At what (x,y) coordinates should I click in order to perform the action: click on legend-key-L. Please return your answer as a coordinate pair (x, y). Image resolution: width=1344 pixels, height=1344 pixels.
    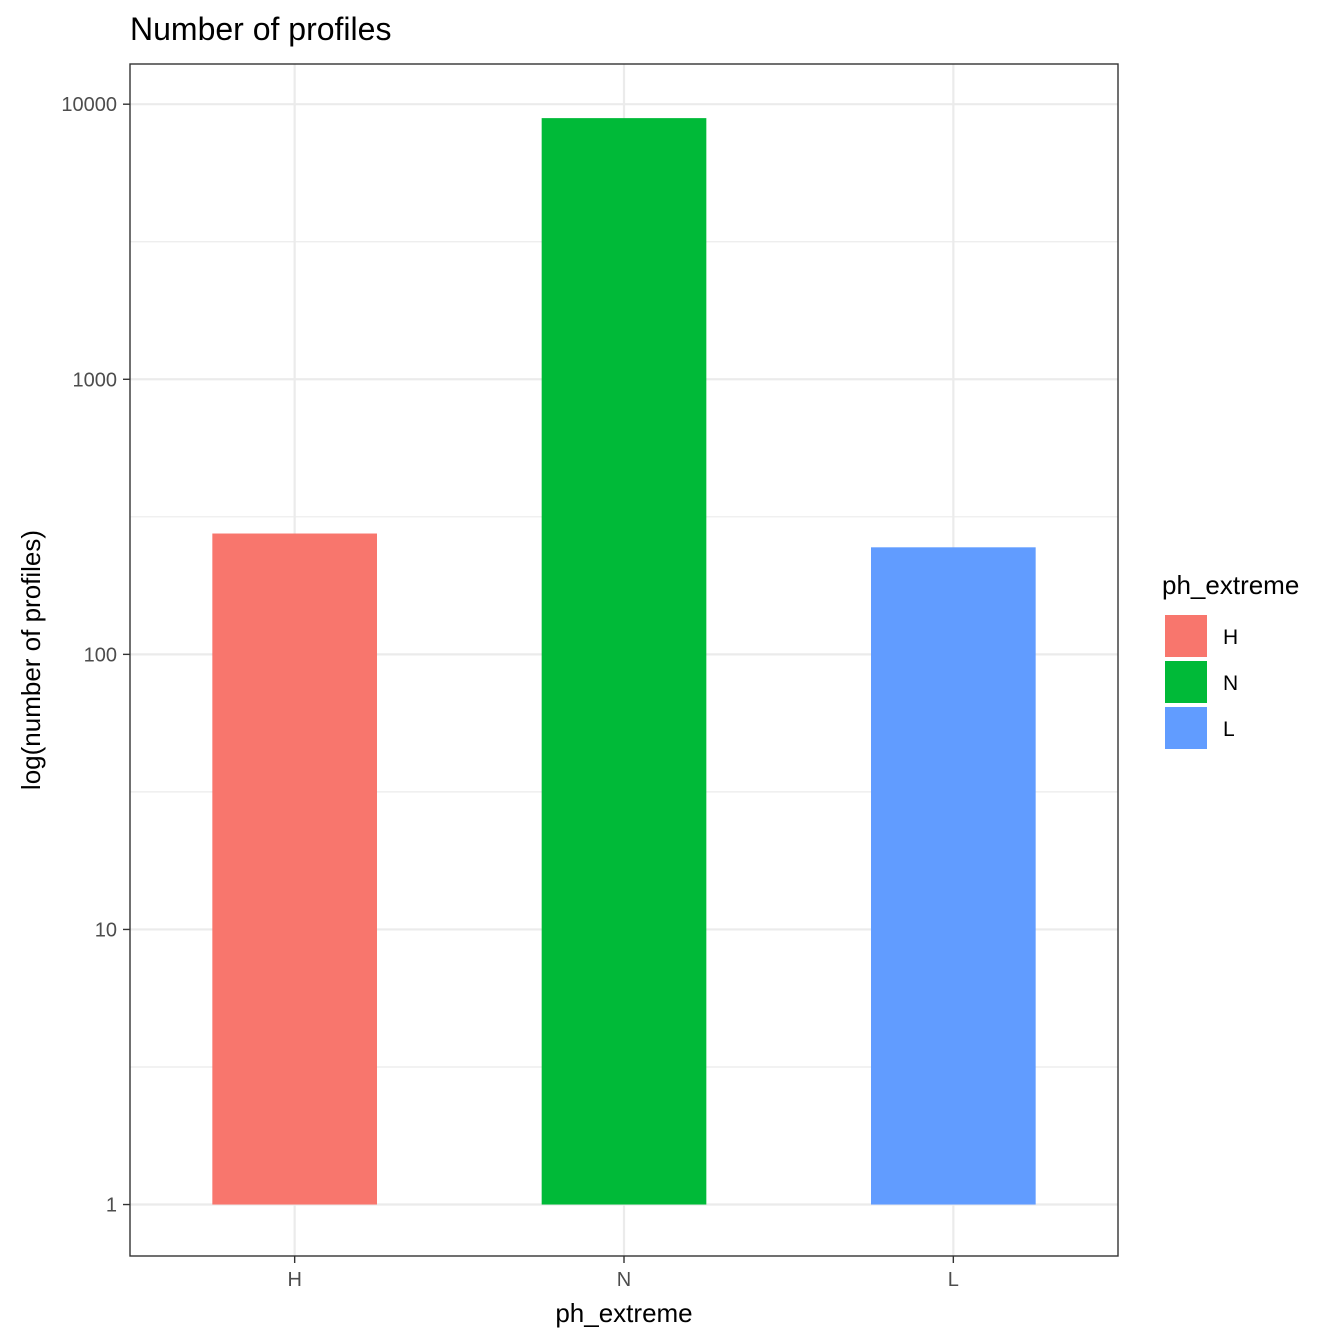
    Looking at the image, I should click on (1186, 728).